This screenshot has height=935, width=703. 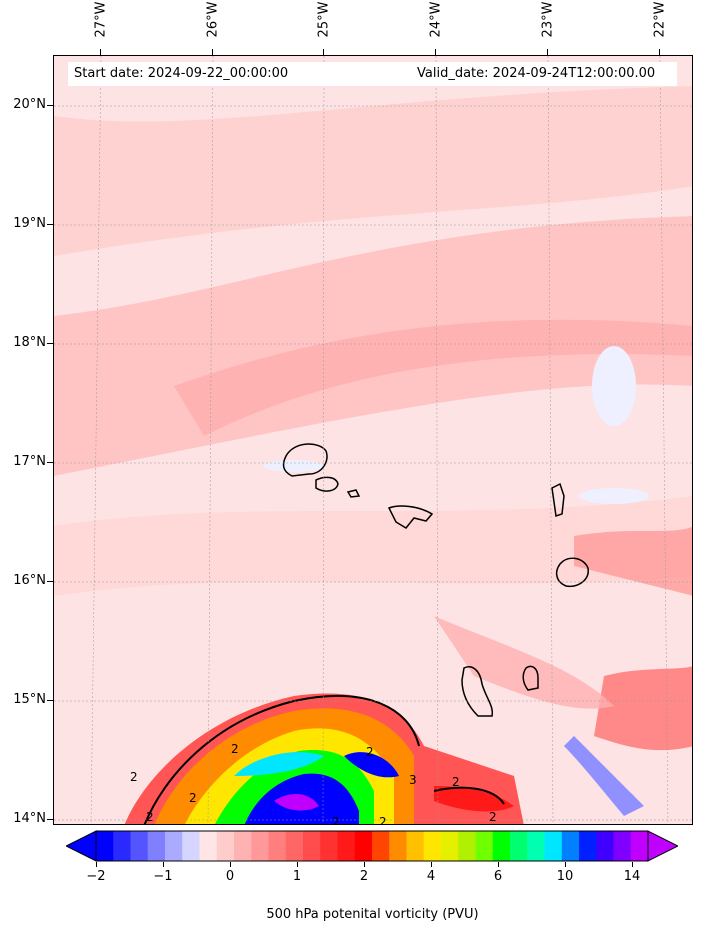 What do you see at coordinates (297, 876) in the screenshot?
I see `colorbar-tick-label: 1` at bounding box center [297, 876].